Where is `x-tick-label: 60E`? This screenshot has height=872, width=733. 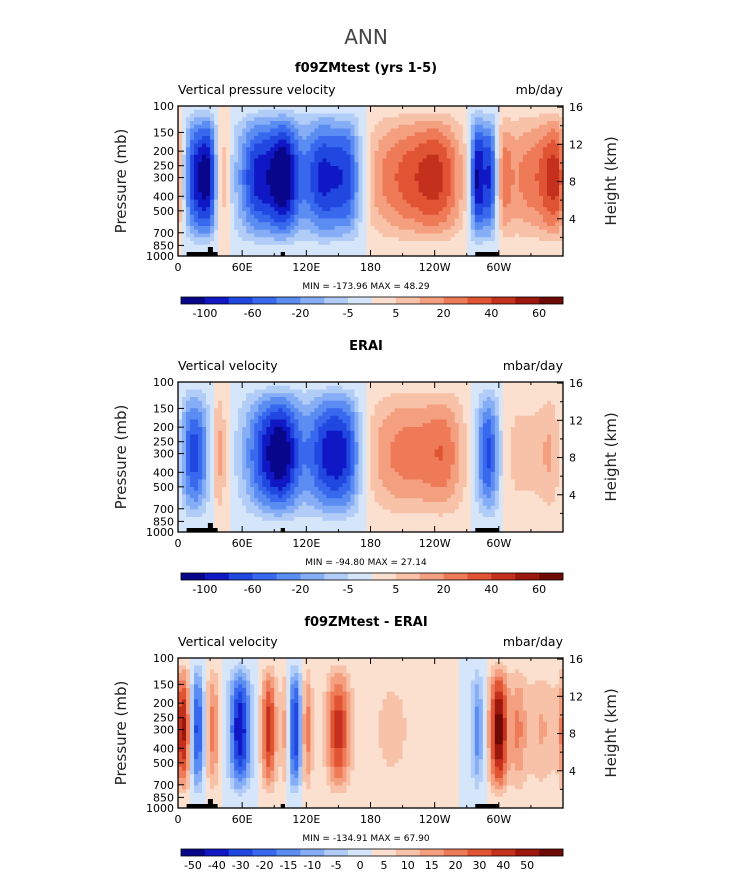
x-tick-label: 60E is located at coordinates (242, 267).